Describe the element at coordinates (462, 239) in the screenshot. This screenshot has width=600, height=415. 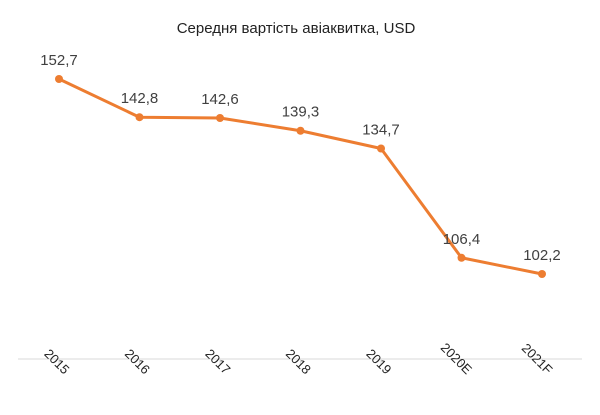
I see `data-label: 106,4` at that location.